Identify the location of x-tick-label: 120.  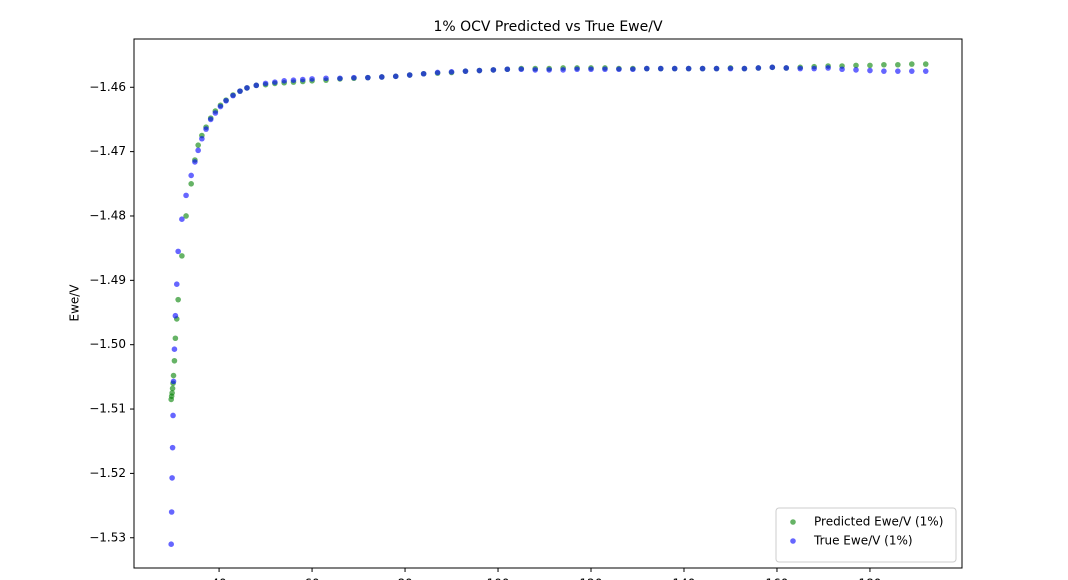
(591, 578).